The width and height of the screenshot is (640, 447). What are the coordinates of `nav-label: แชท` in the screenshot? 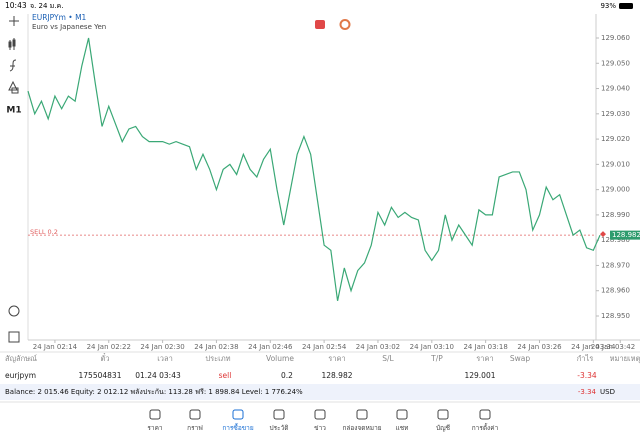 It's located at (402, 428).